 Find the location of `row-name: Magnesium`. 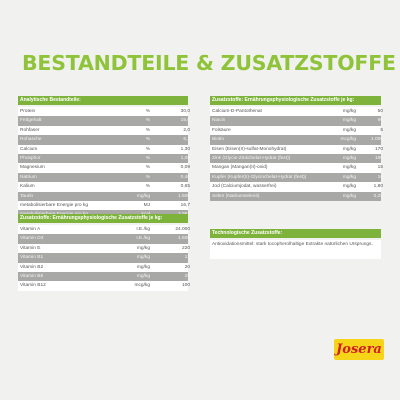

row-name: Magnesium is located at coordinates (32, 168).